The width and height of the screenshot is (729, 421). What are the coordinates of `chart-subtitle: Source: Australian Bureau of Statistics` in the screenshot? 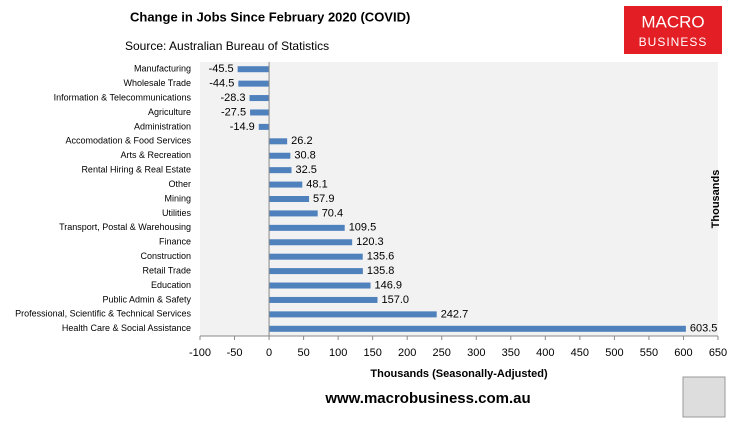 It's located at (227, 46).